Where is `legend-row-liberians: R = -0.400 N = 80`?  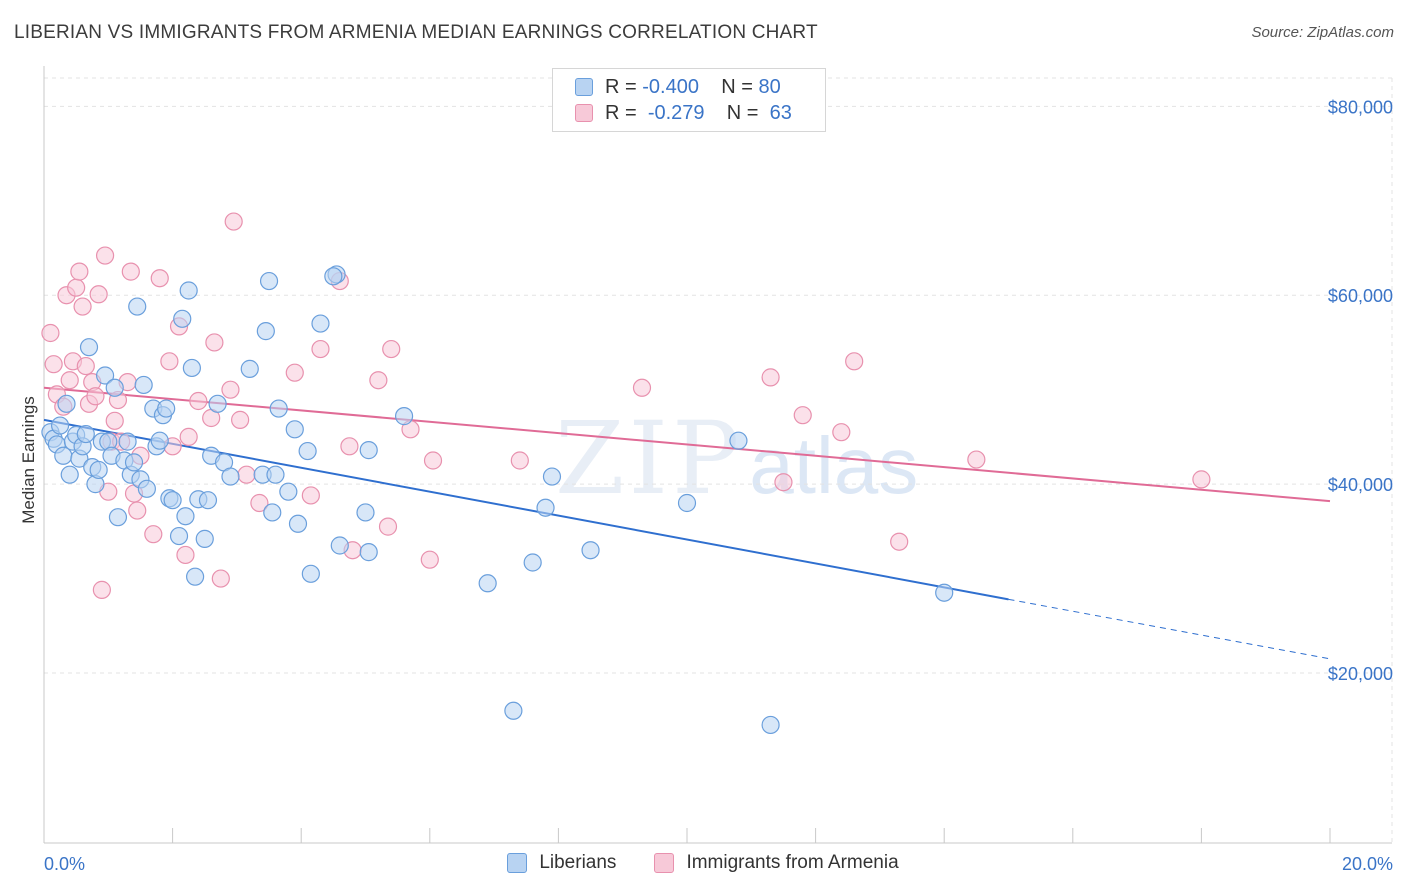
legend-row-liberians: R = -0.400 N = 80 is located at coordinates (678, 87).